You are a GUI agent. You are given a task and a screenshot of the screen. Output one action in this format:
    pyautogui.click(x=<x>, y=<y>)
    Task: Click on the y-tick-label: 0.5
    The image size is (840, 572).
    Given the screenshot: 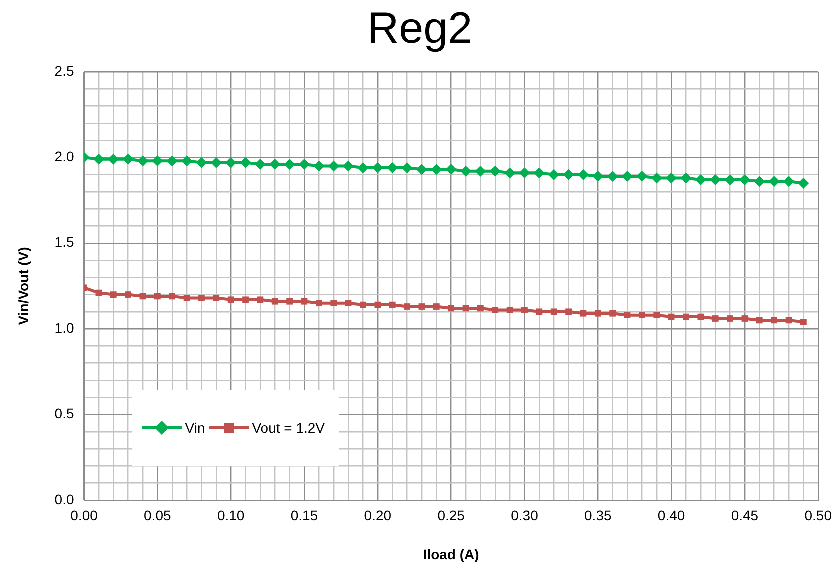 What is the action you would take?
    pyautogui.click(x=64, y=414)
    